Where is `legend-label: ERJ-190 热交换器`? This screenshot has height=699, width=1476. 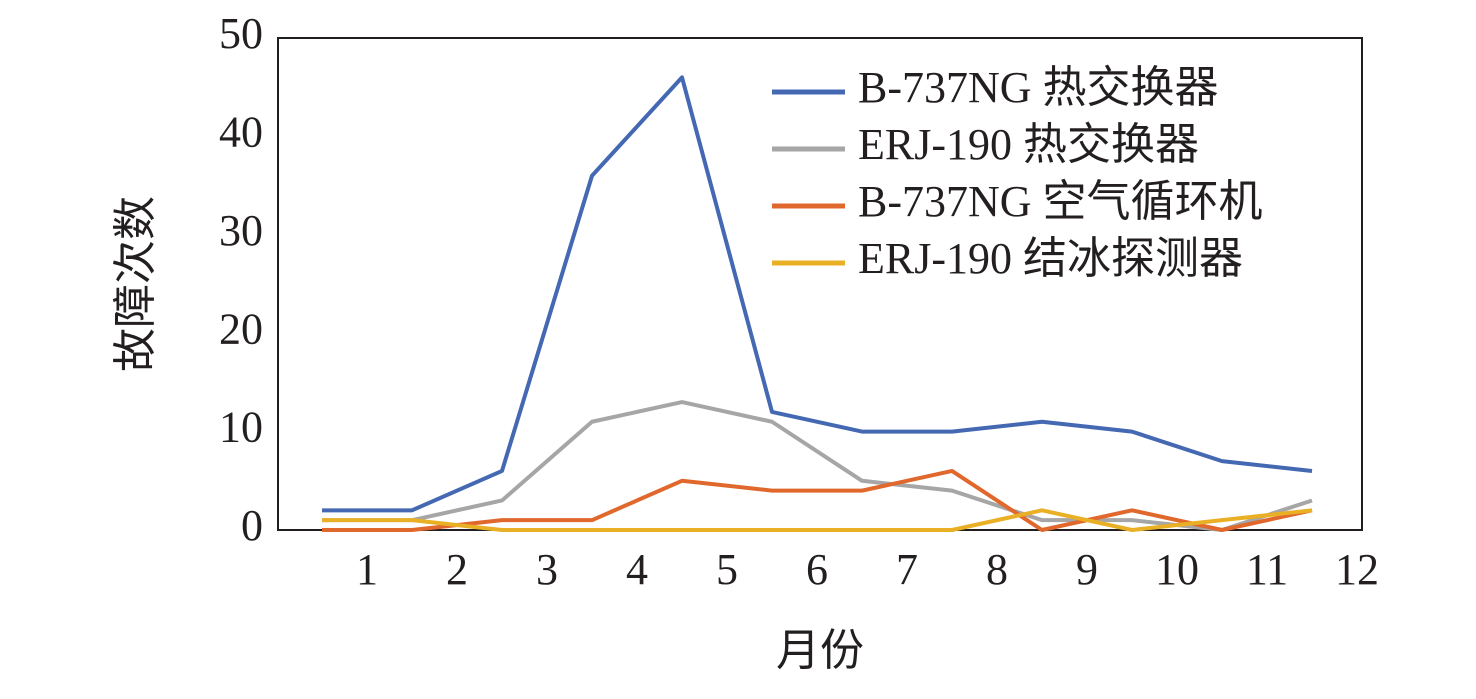 legend-label: ERJ-190 热交换器 is located at coordinates (1028, 144).